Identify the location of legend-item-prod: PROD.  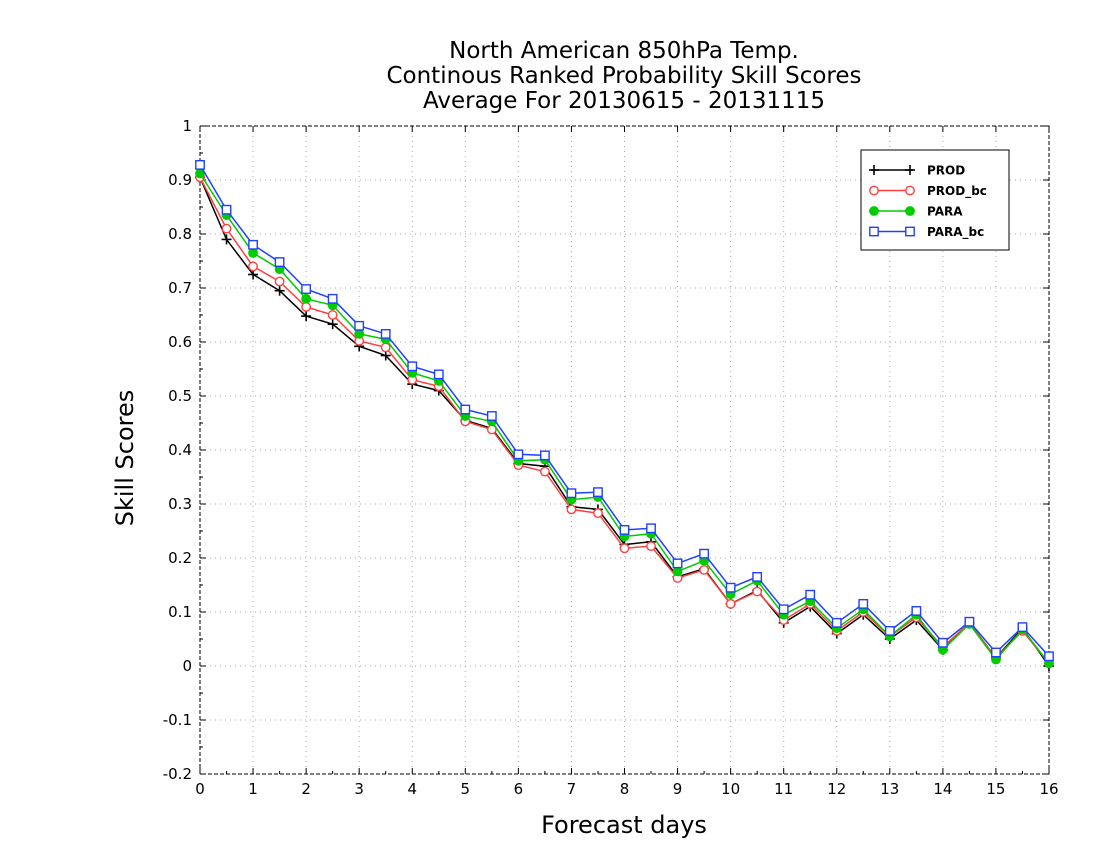
(917, 171).